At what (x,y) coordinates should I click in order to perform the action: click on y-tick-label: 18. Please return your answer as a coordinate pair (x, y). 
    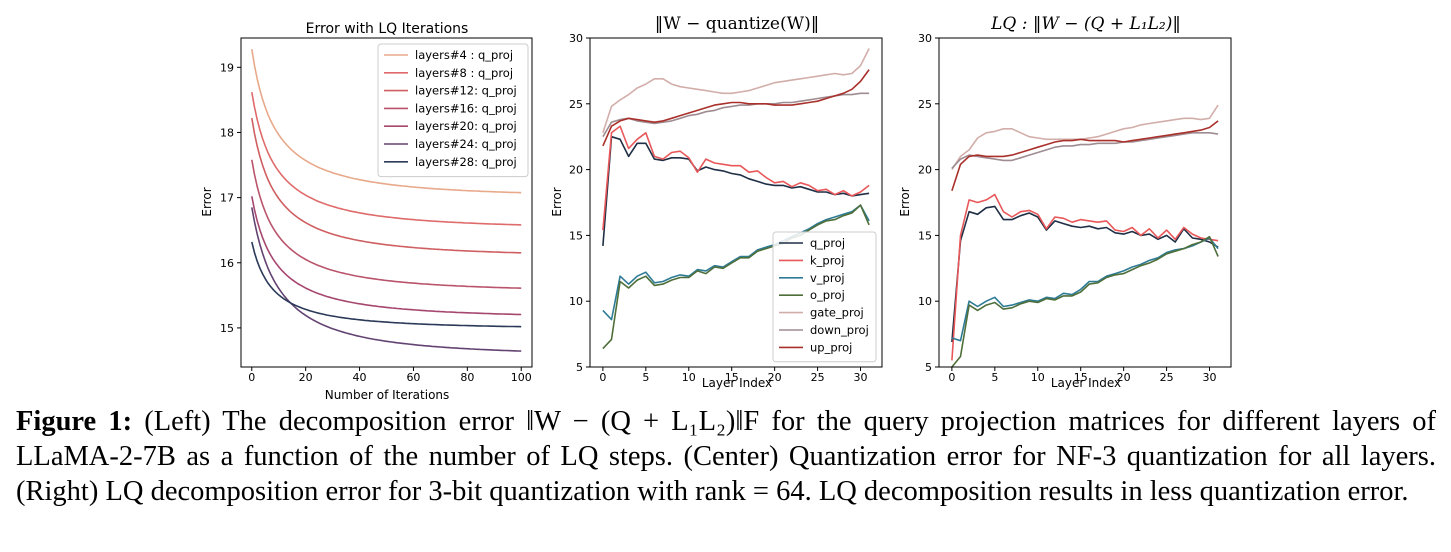
    Looking at the image, I should click on (227, 132).